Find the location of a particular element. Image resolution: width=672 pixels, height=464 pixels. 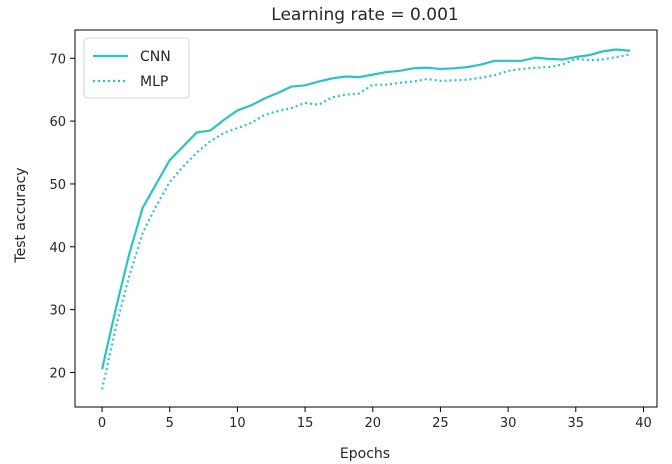

x-tick-label: 35 is located at coordinates (576, 423).